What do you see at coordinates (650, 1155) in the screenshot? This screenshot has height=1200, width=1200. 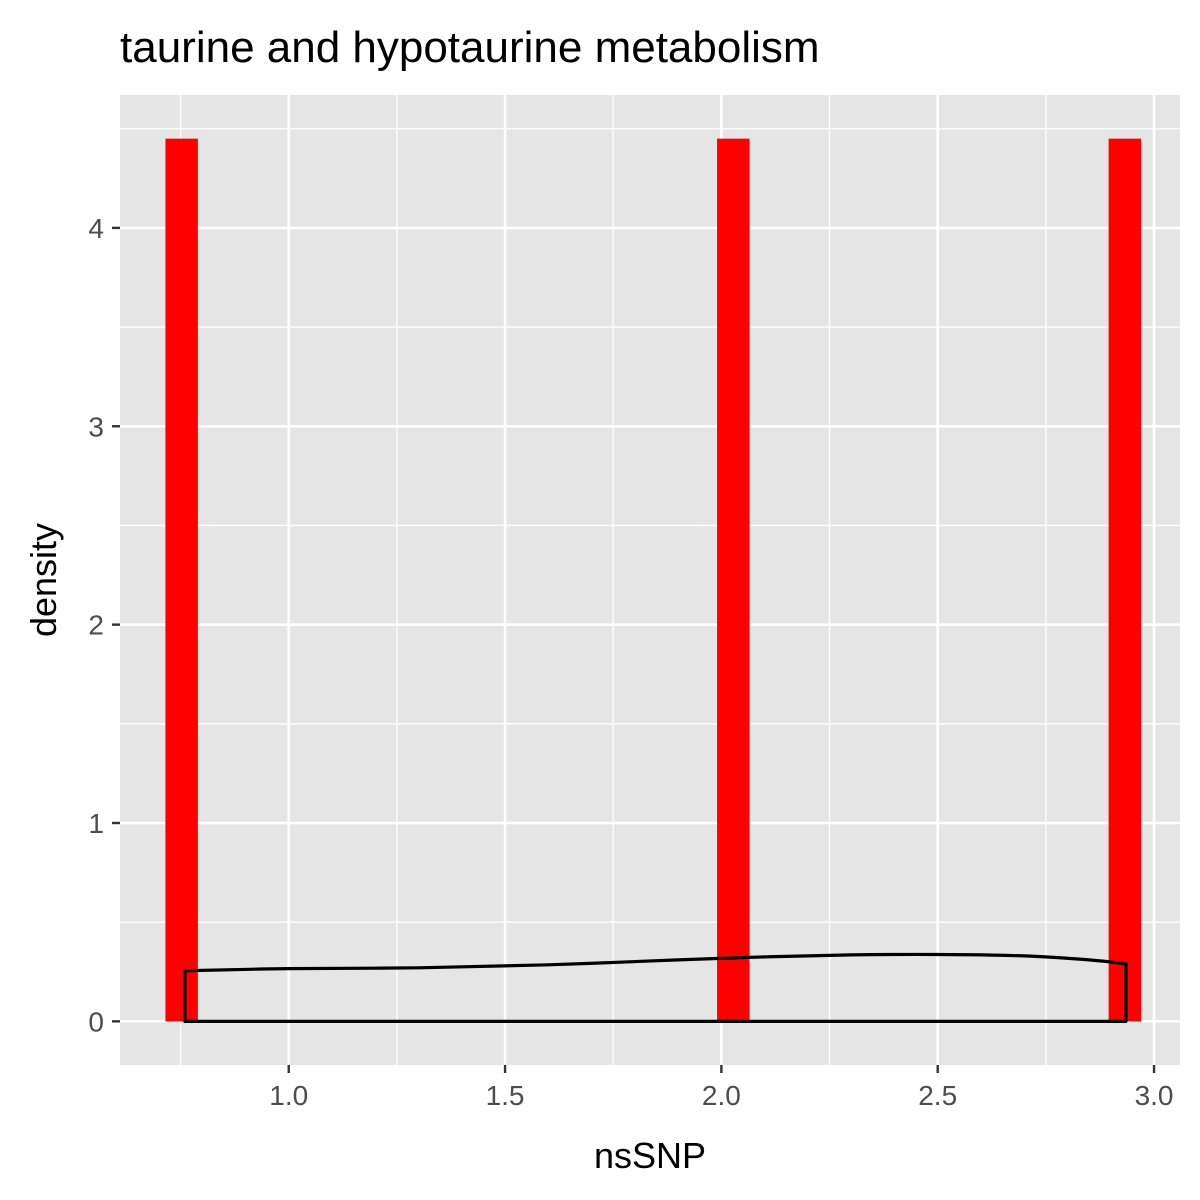 I see `x-axis-title: nsSNP` at bounding box center [650, 1155].